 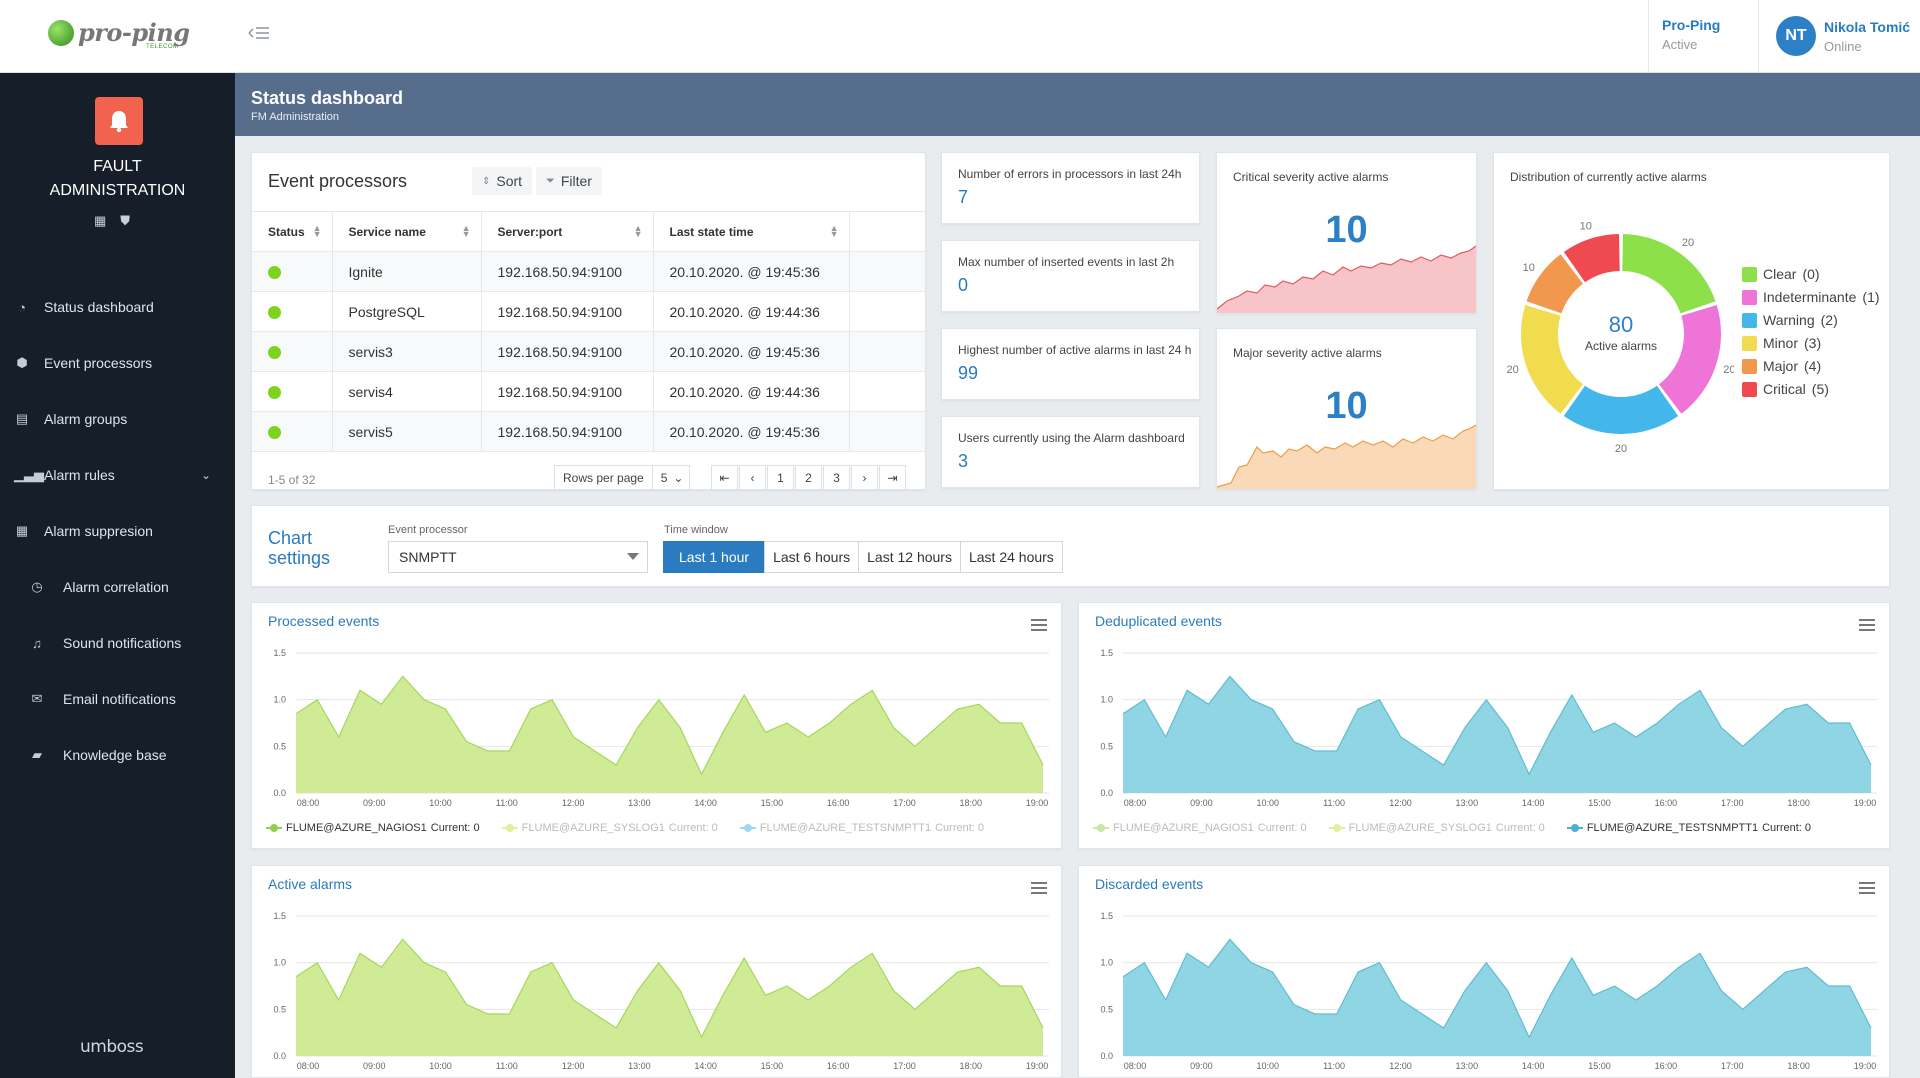 I want to click on grid-icon: ▦, so click(x=100, y=220).